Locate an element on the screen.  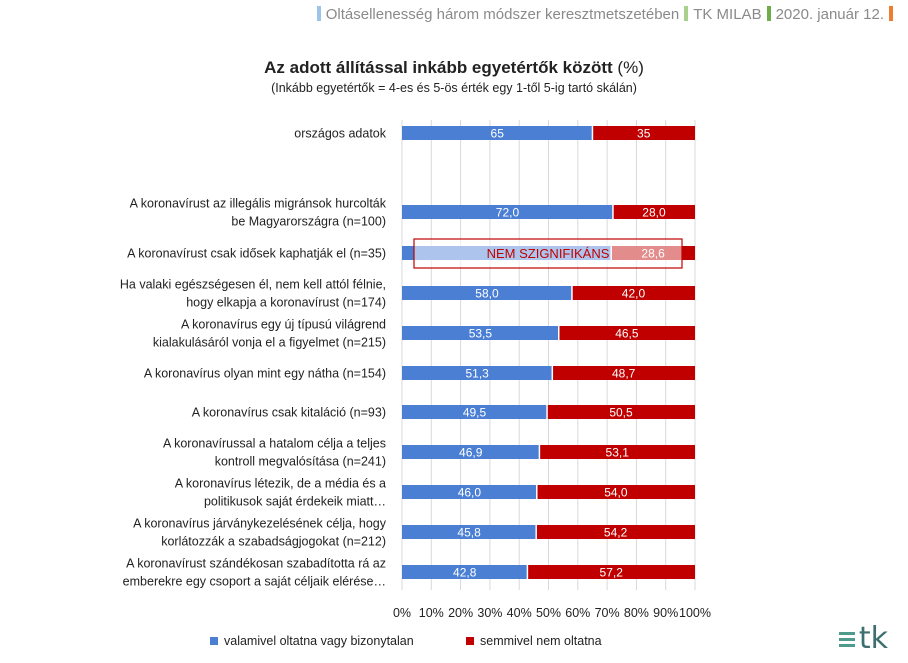
data-label-series-2: 50,5 is located at coordinates (621, 413).